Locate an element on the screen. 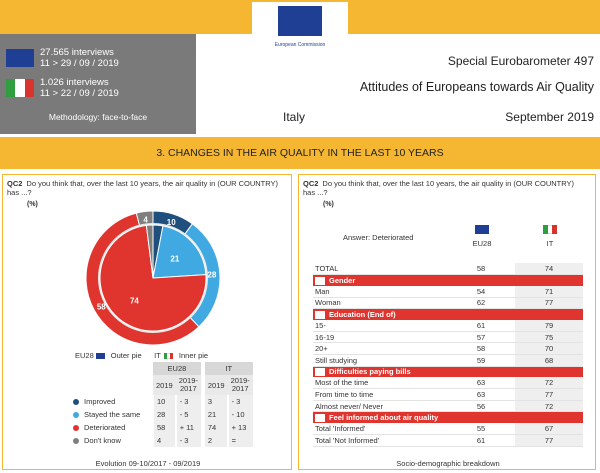 This screenshot has height=473, width=600. category-label: Education (End of) is located at coordinates (362, 315).